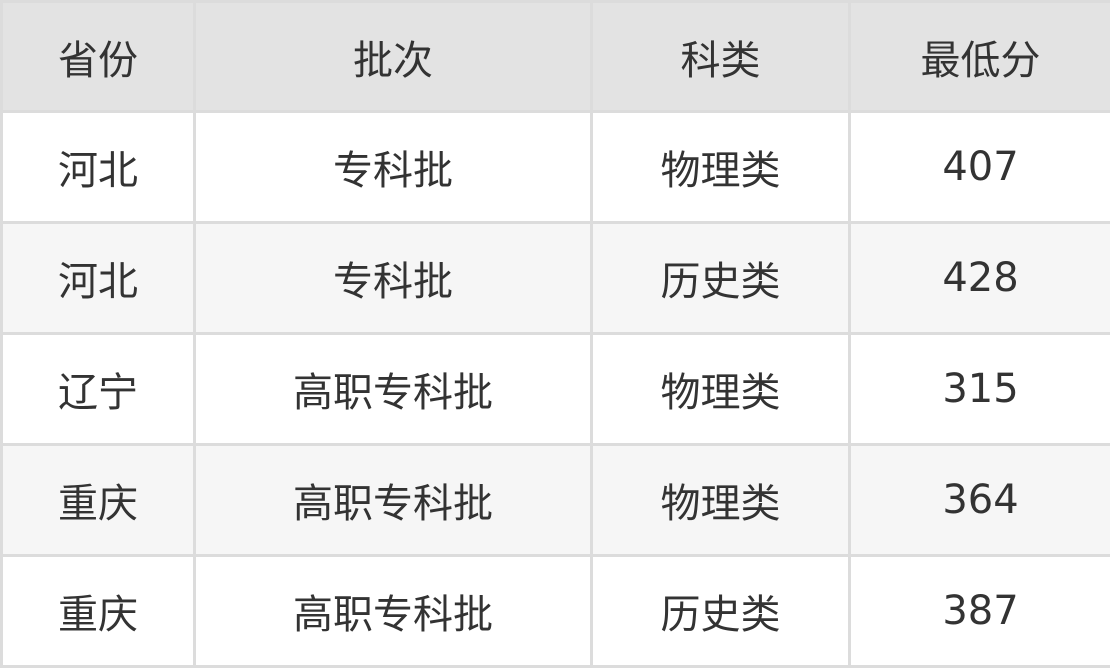 Image resolution: width=1110 pixels, height=669 pixels. Describe the element at coordinates (979, 56) in the screenshot. I see `header-min-score: 最低分` at that location.